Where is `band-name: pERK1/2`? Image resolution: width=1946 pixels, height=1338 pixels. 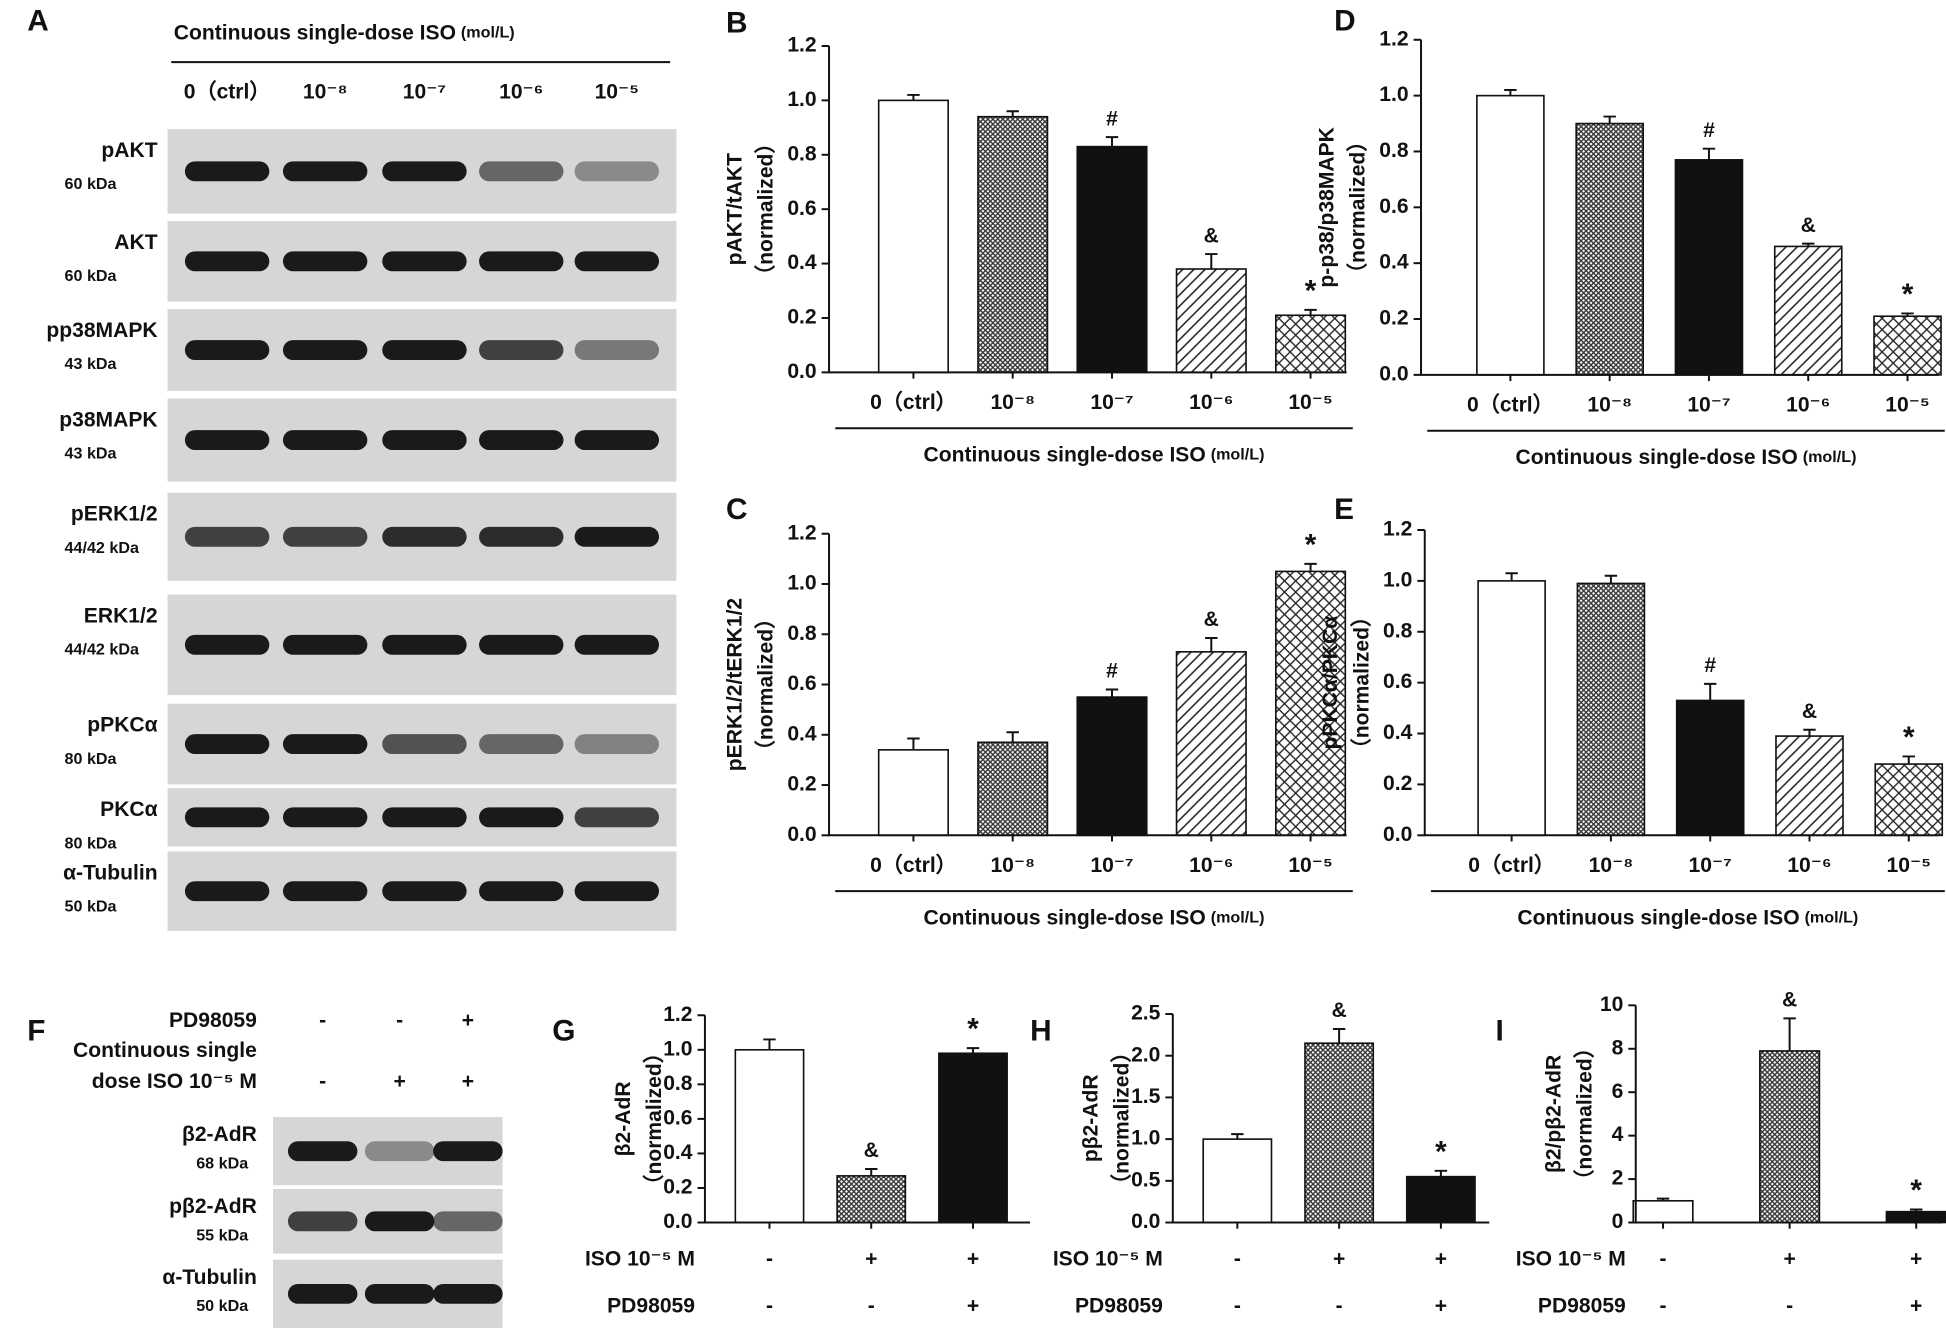 band-name: pERK1/2 is located at coordinates (114, 514).